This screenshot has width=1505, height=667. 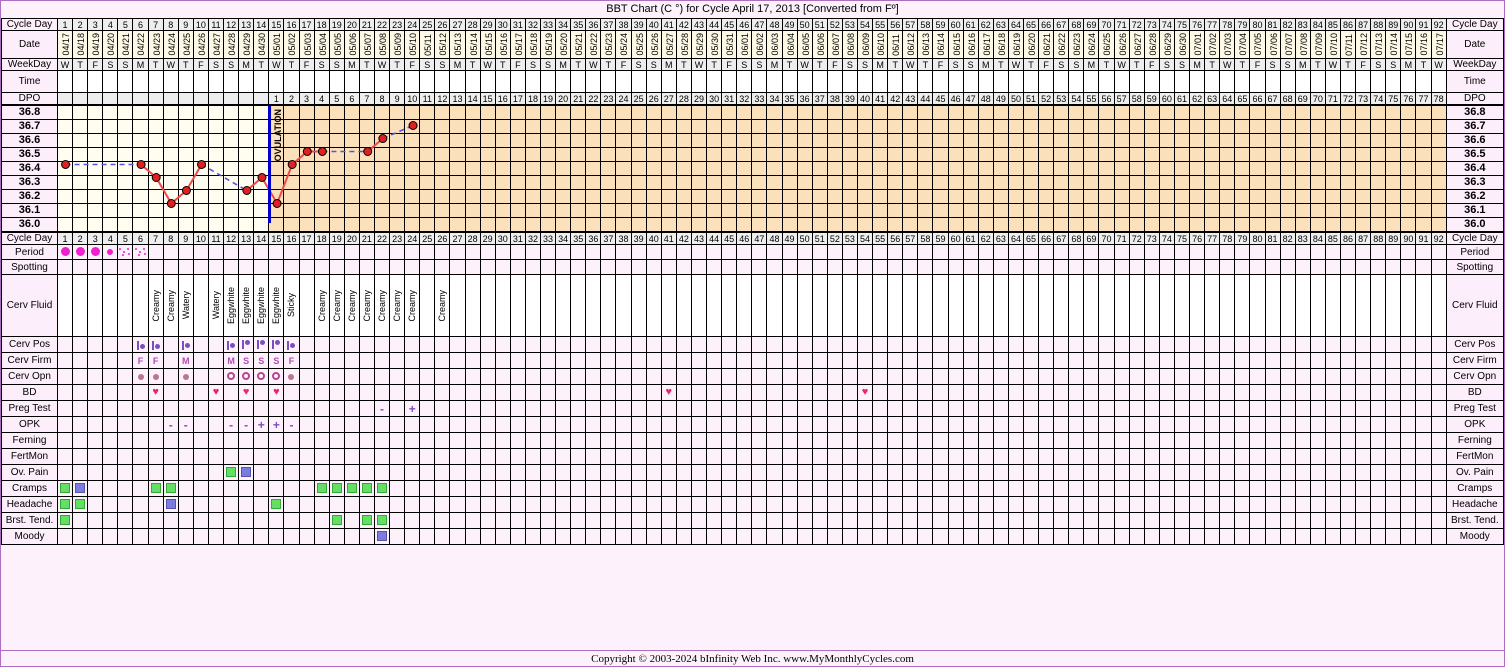 What do you see at coordinates (185, 392) in the screenshot?
I see `bd-row-cell` at bounding box center [185, 392].